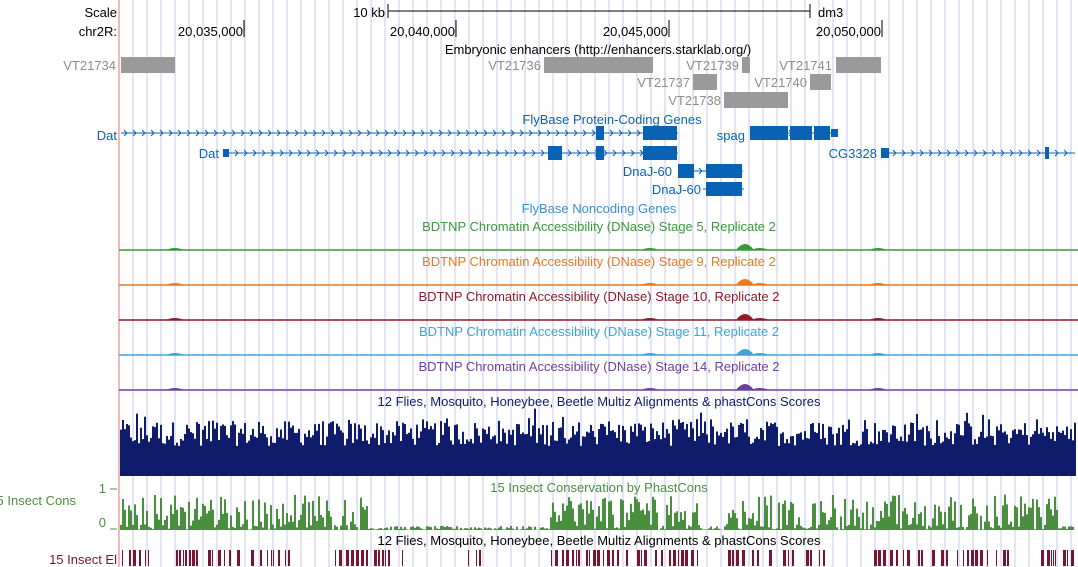 The image size is (1078, 567). What do you see at coordinates (38, 500) in the screenshot?
I see `cons-side-label: 15 Insect Cons` at bounding box center [38, 500].